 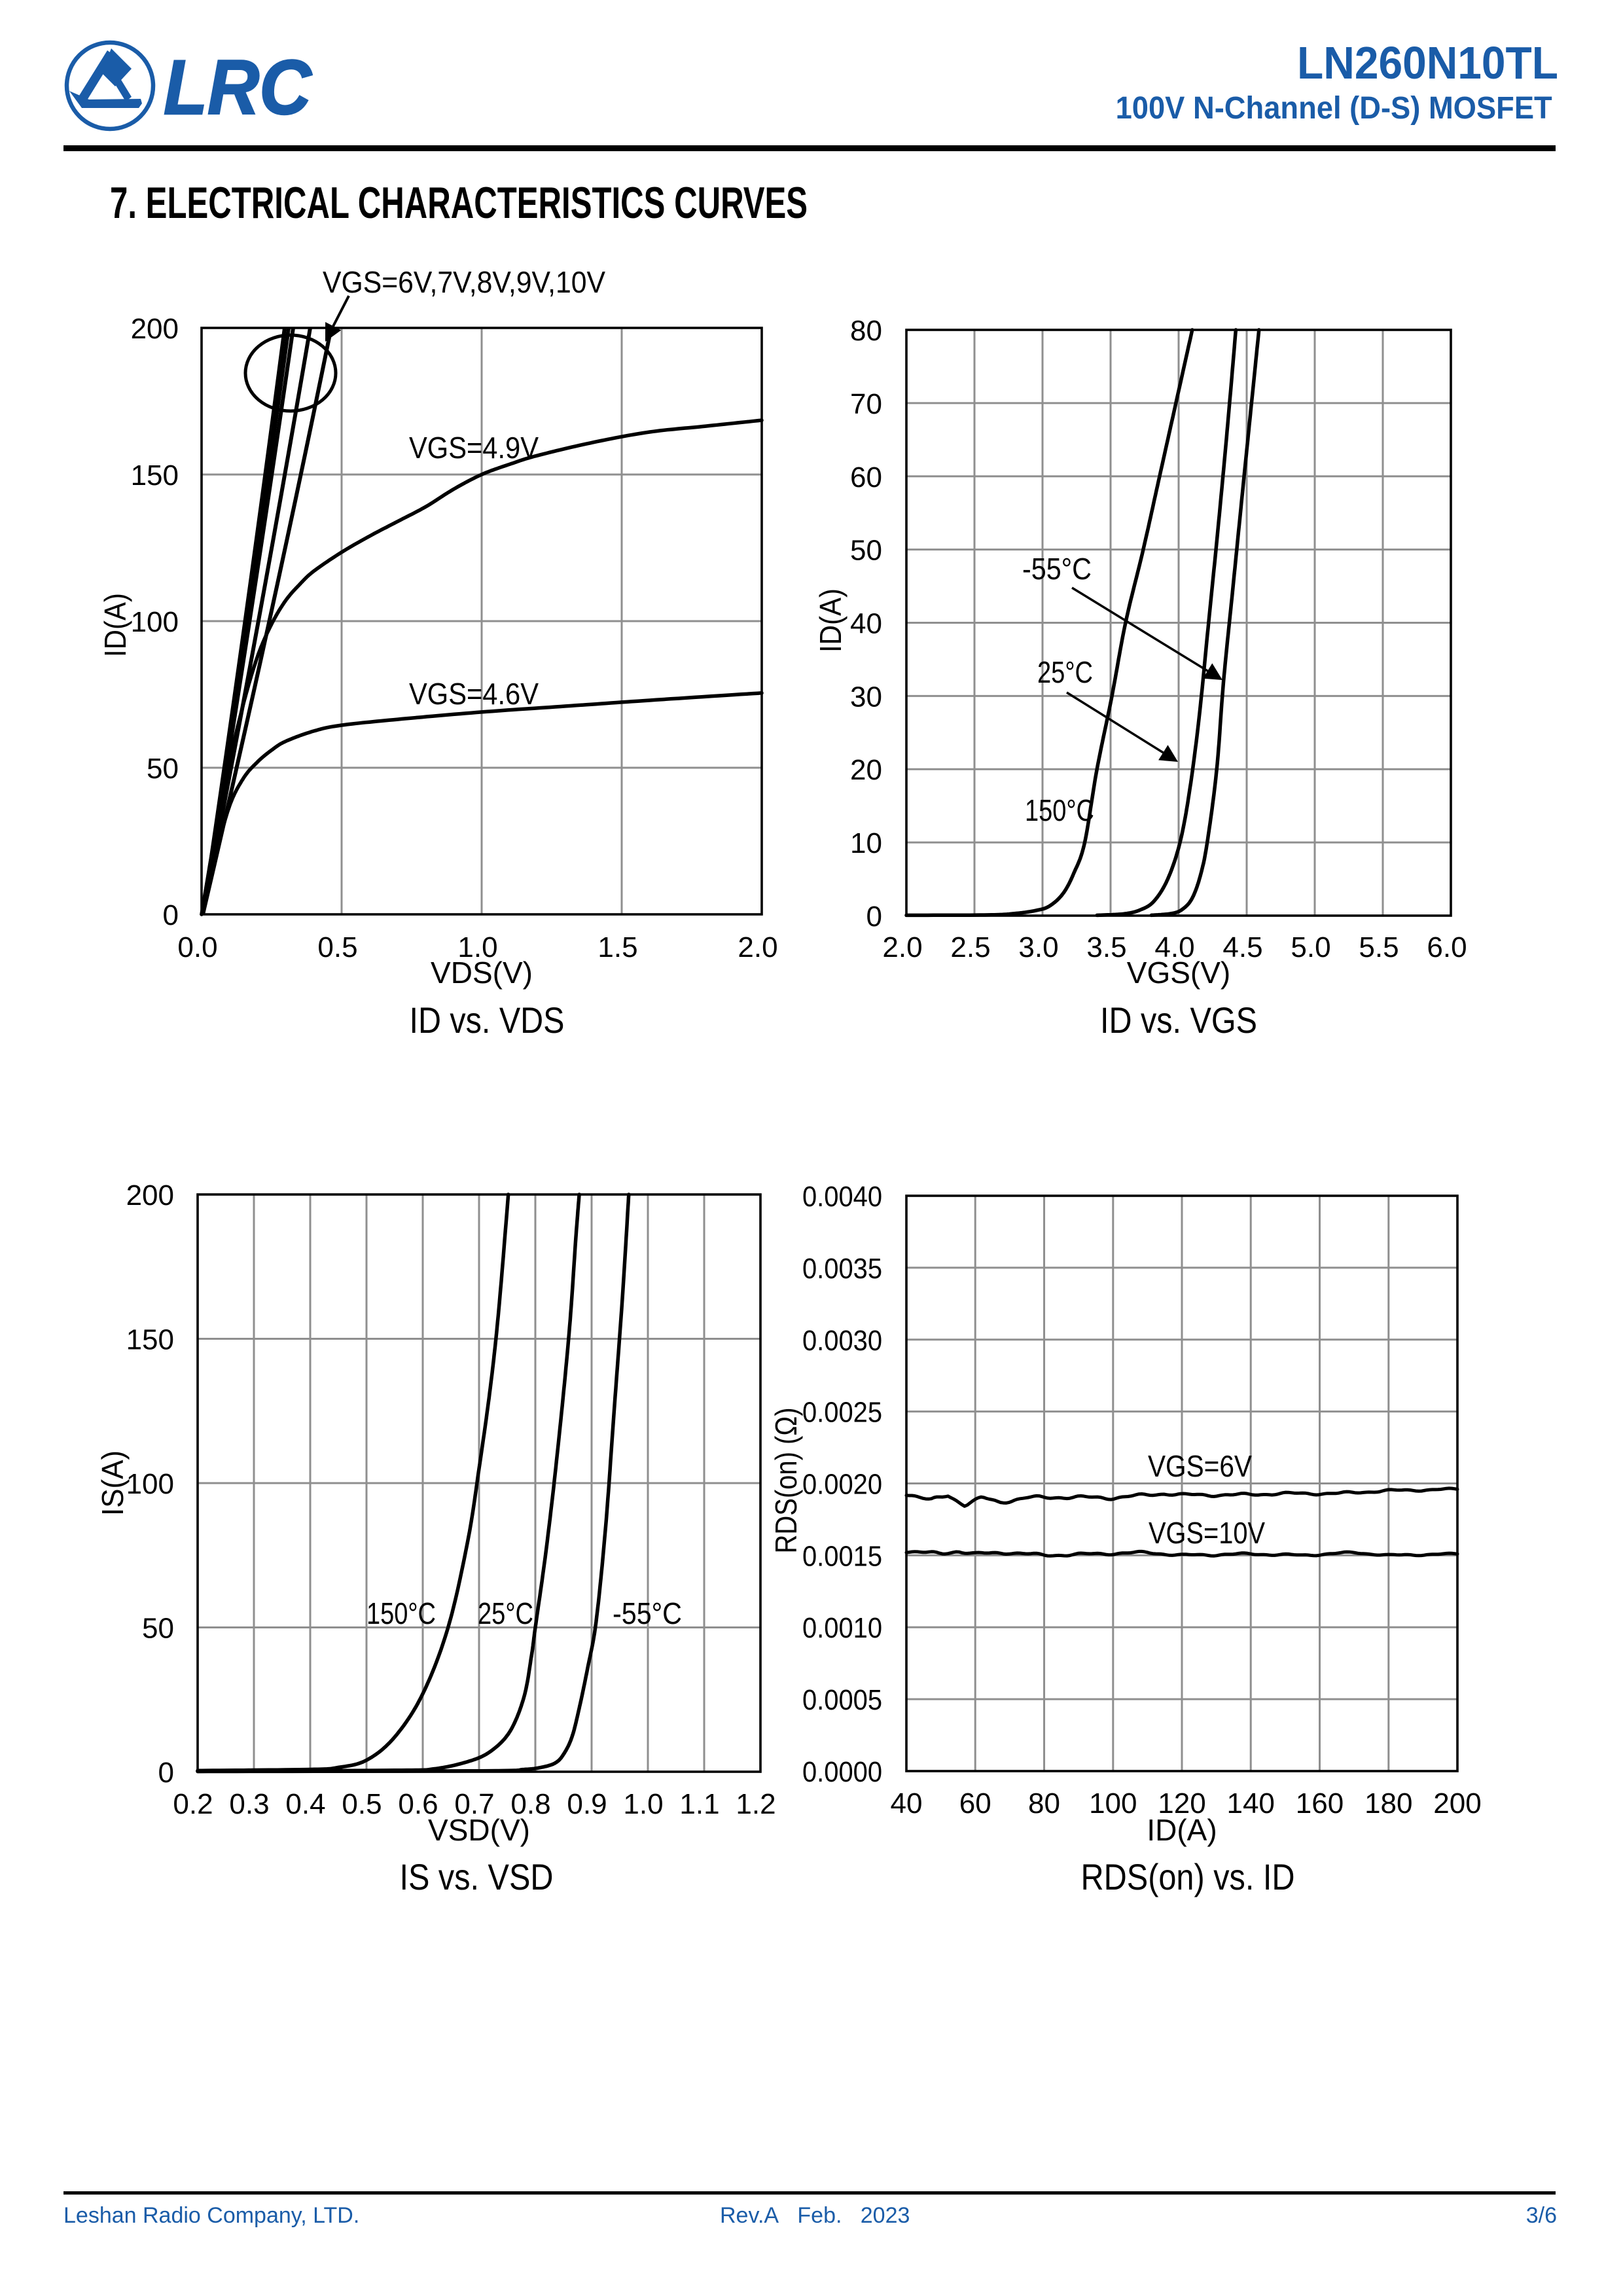 I want to click on svg-text: RDS(on) (Ω), so click(x=786, y=1481).